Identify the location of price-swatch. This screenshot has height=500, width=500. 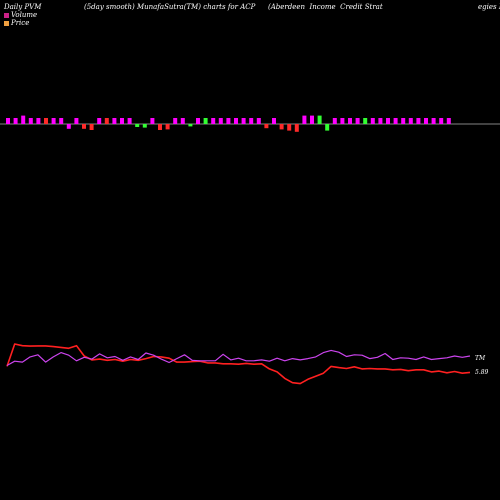
(6, 23).